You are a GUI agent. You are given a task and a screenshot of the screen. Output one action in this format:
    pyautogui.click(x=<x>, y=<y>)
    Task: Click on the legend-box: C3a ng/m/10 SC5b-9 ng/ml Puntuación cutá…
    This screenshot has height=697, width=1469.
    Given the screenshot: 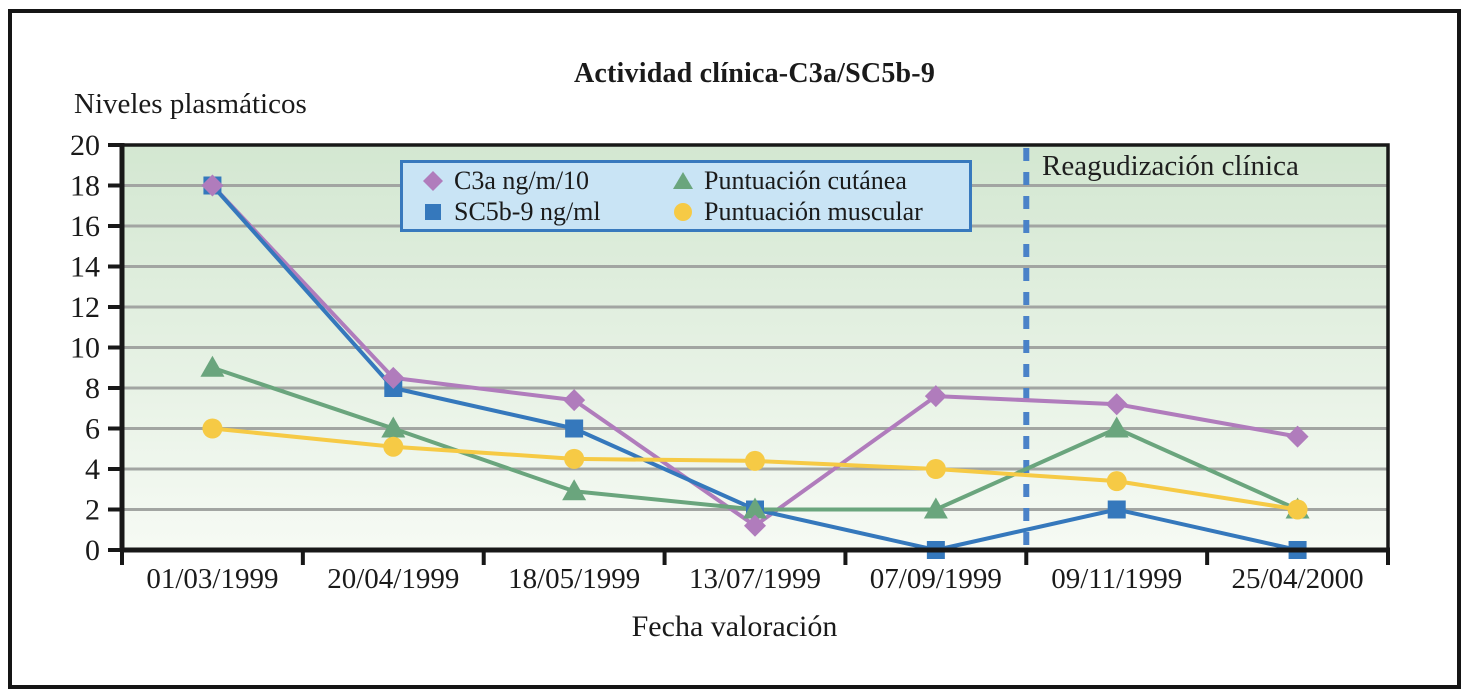 What is the action you would take?
    pyautogui.click(x=686, y=196)
    